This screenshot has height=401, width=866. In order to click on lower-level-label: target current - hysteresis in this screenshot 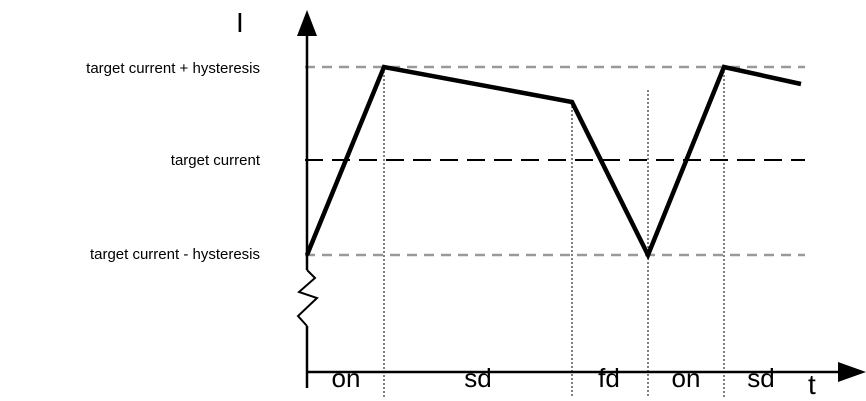, I will do `click(175, 254)`.